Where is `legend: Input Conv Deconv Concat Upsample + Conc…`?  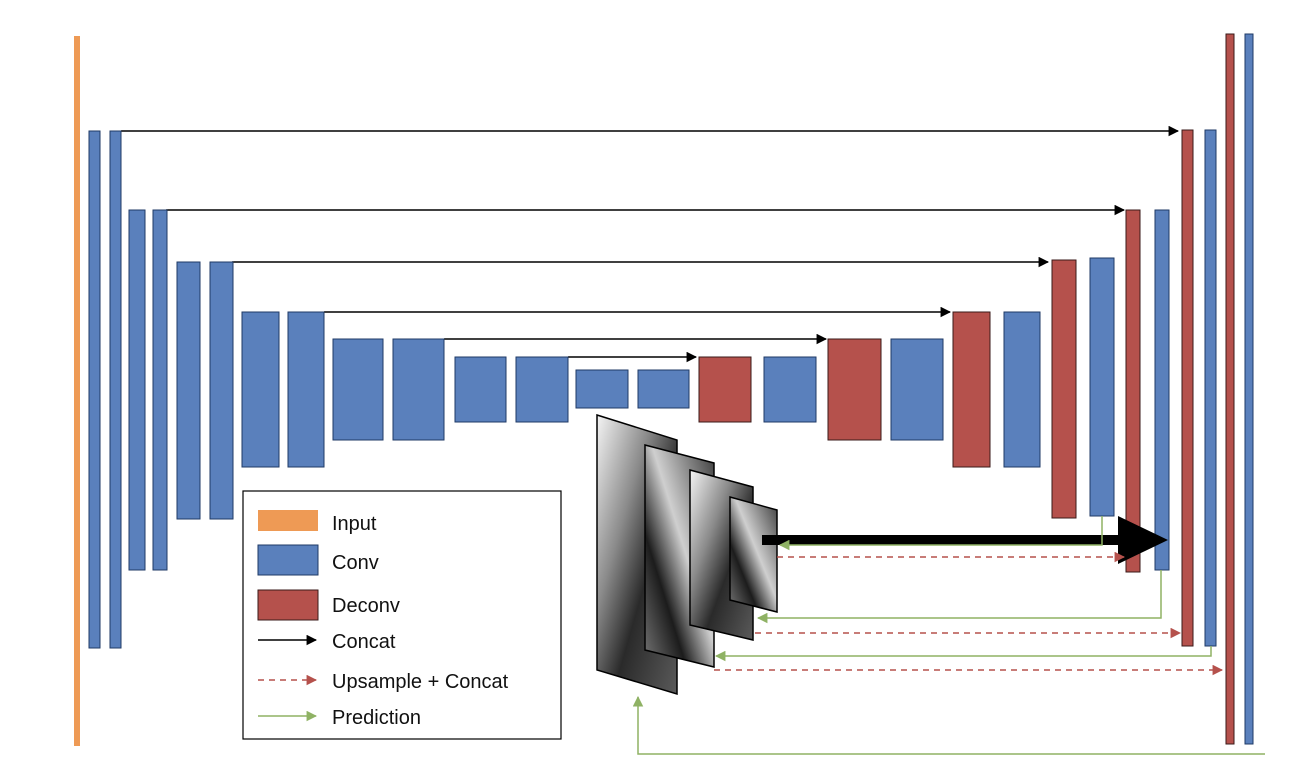 legend: Input Conv Deconv Concat Upsample + Conc… is located at coordinates (402, 615).